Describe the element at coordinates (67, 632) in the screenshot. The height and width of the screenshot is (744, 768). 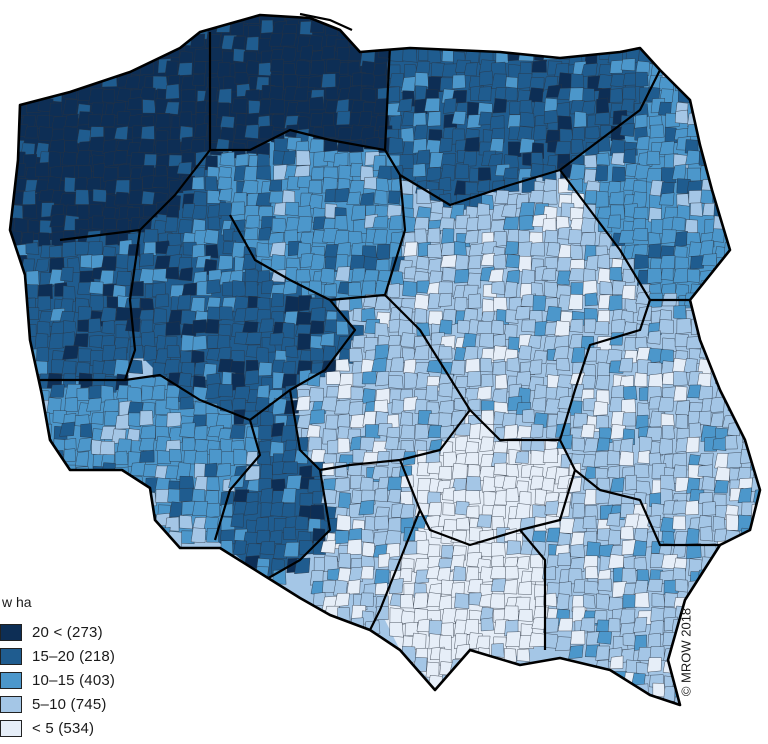
I see `legend-label: 20 < (273)` at that location.